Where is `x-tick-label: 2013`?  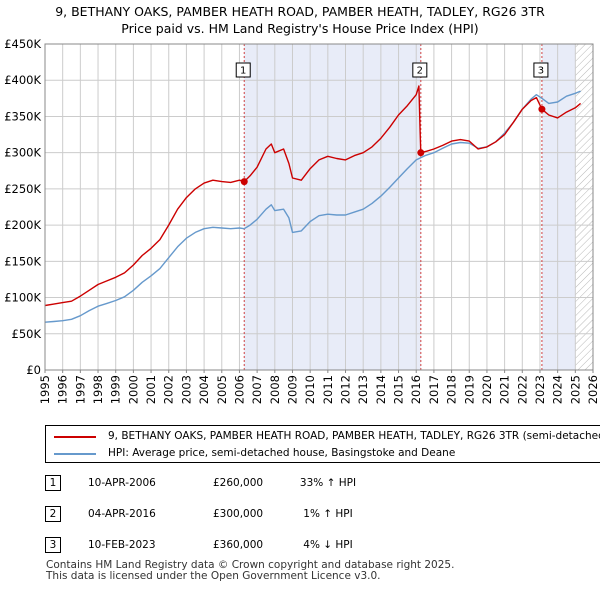 x-tick-label: 2013 is located at coordinates (363, 389).